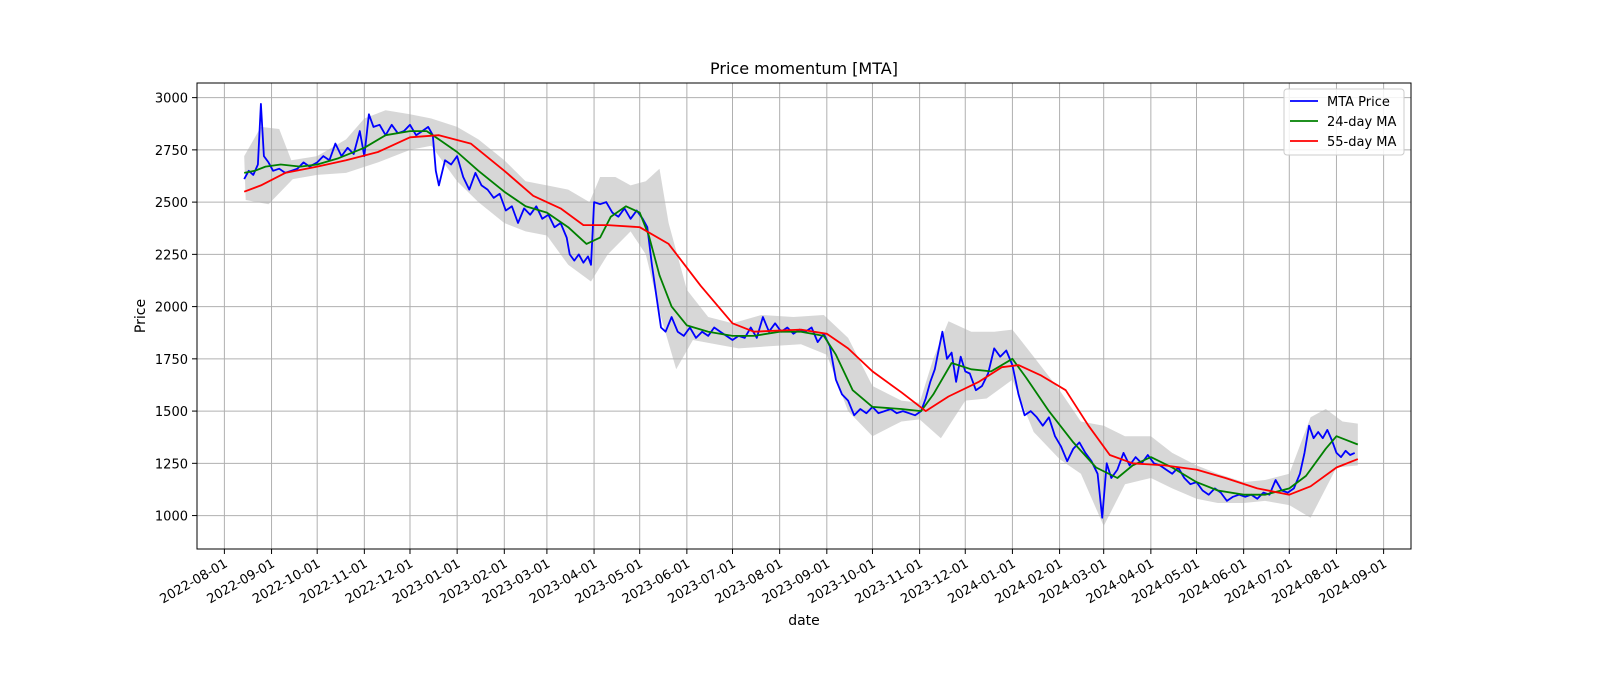  What do you see at coordinates (171, 517) in the screenshot?
I see `y-tick-label: 1000` at bounding box center [171, 517].